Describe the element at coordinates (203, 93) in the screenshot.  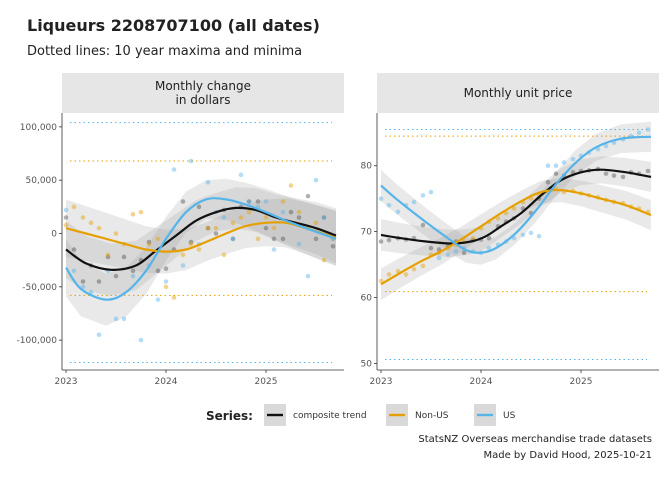
I see `panel-strip` at that location.